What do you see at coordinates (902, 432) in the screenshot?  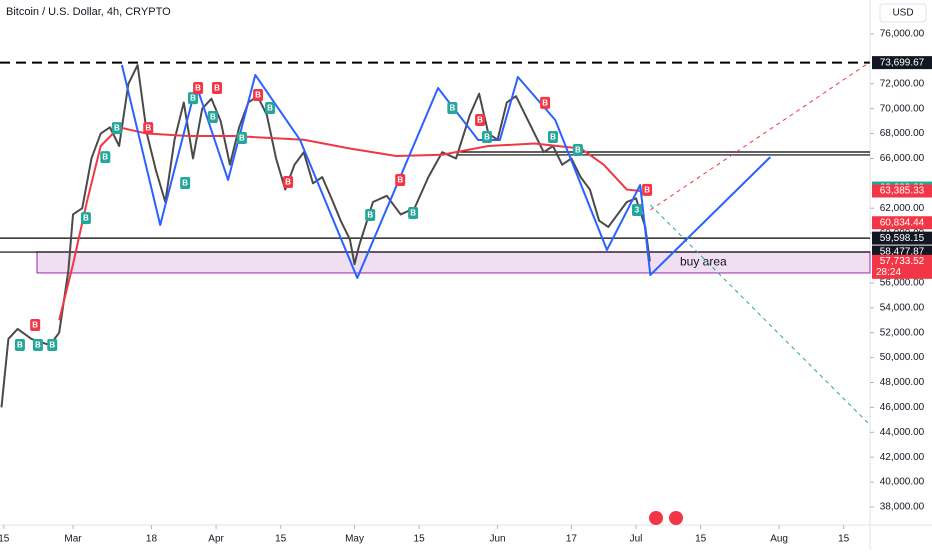 I see `y-tick-label: 44,000.00` at bounding box center [902, 432].